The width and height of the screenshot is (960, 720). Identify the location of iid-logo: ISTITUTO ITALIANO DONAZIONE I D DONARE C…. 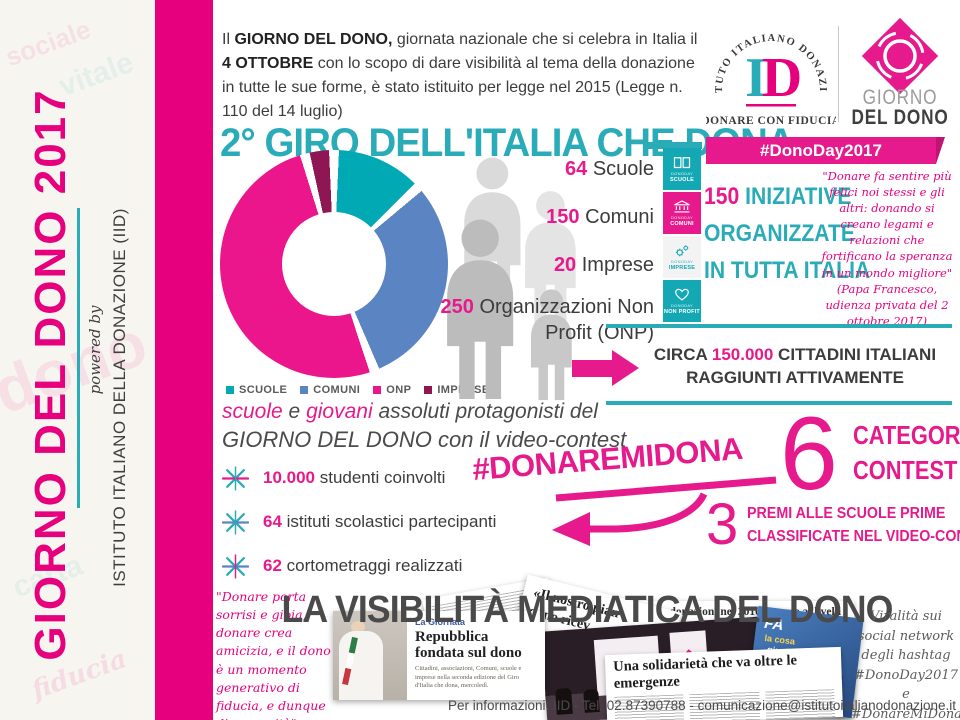
(771, 67).